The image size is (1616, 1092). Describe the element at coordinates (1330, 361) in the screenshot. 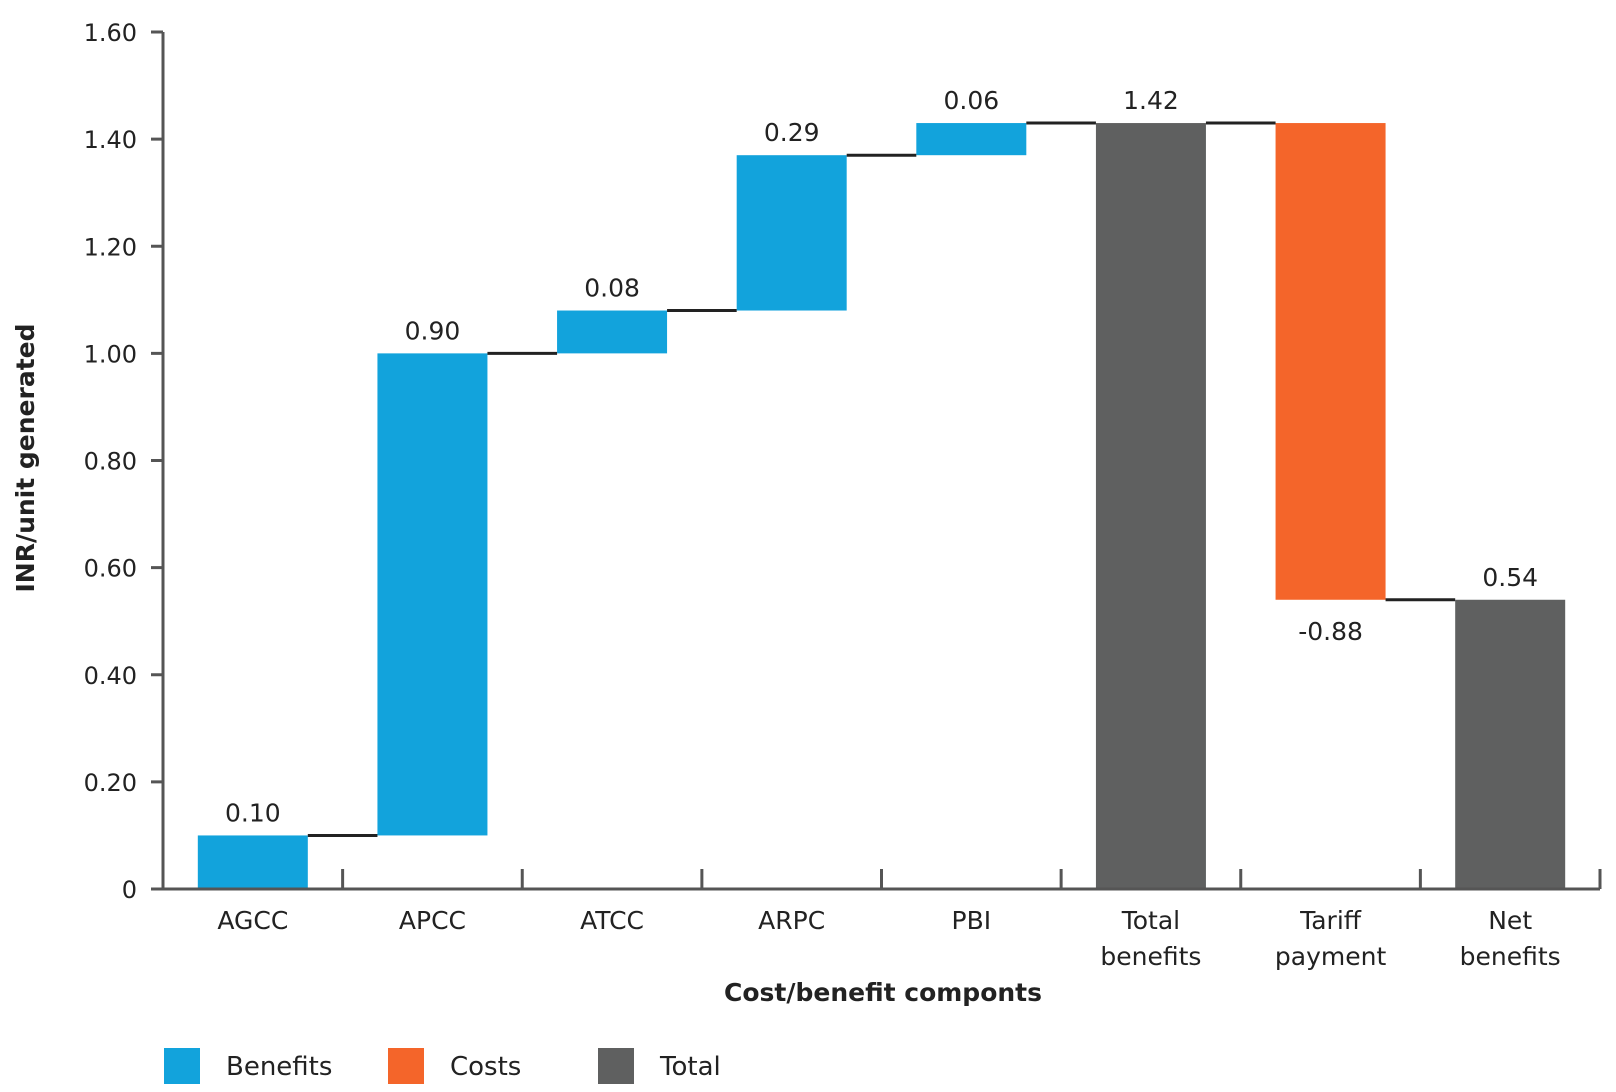

I see `bar-tariff-payment` at that location.